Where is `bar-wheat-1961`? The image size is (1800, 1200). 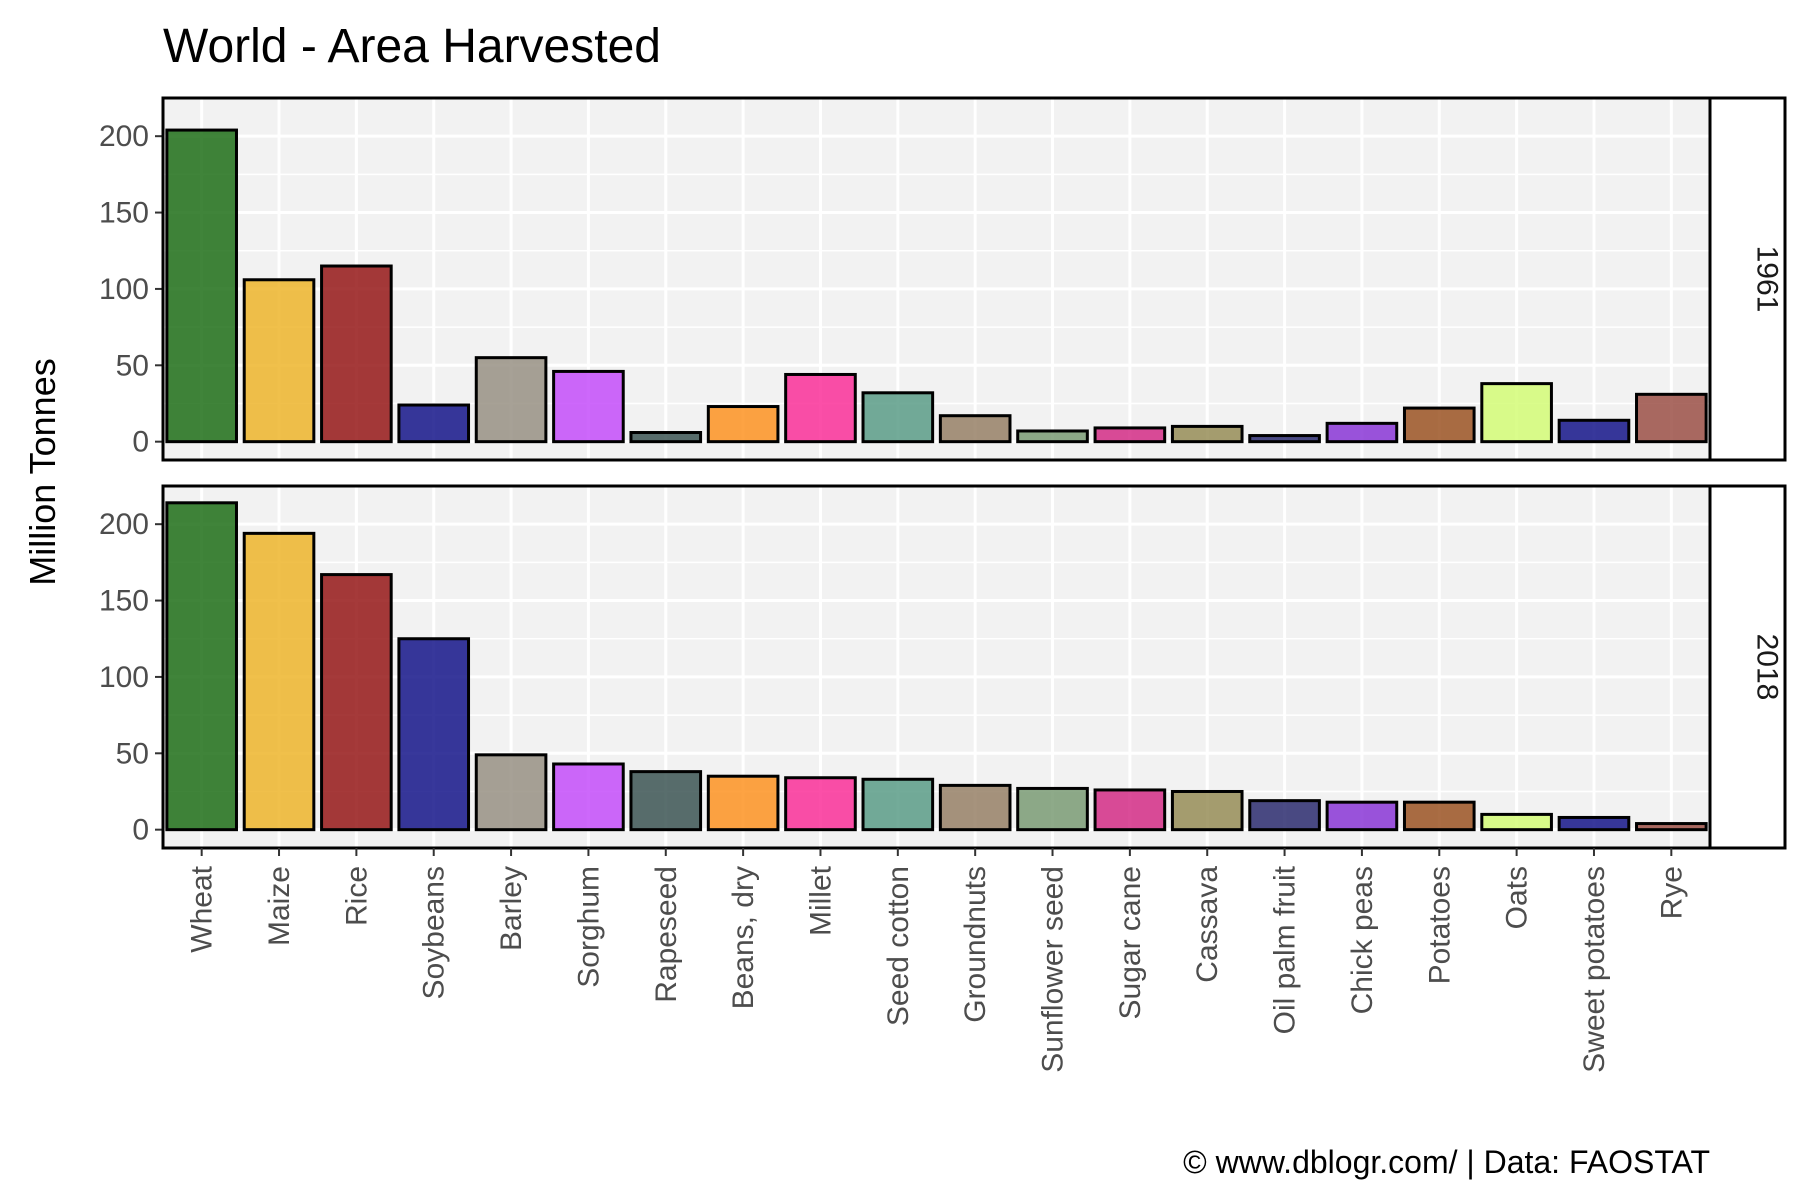 bar-wheat-1961 is located at coordinates (201, 286).